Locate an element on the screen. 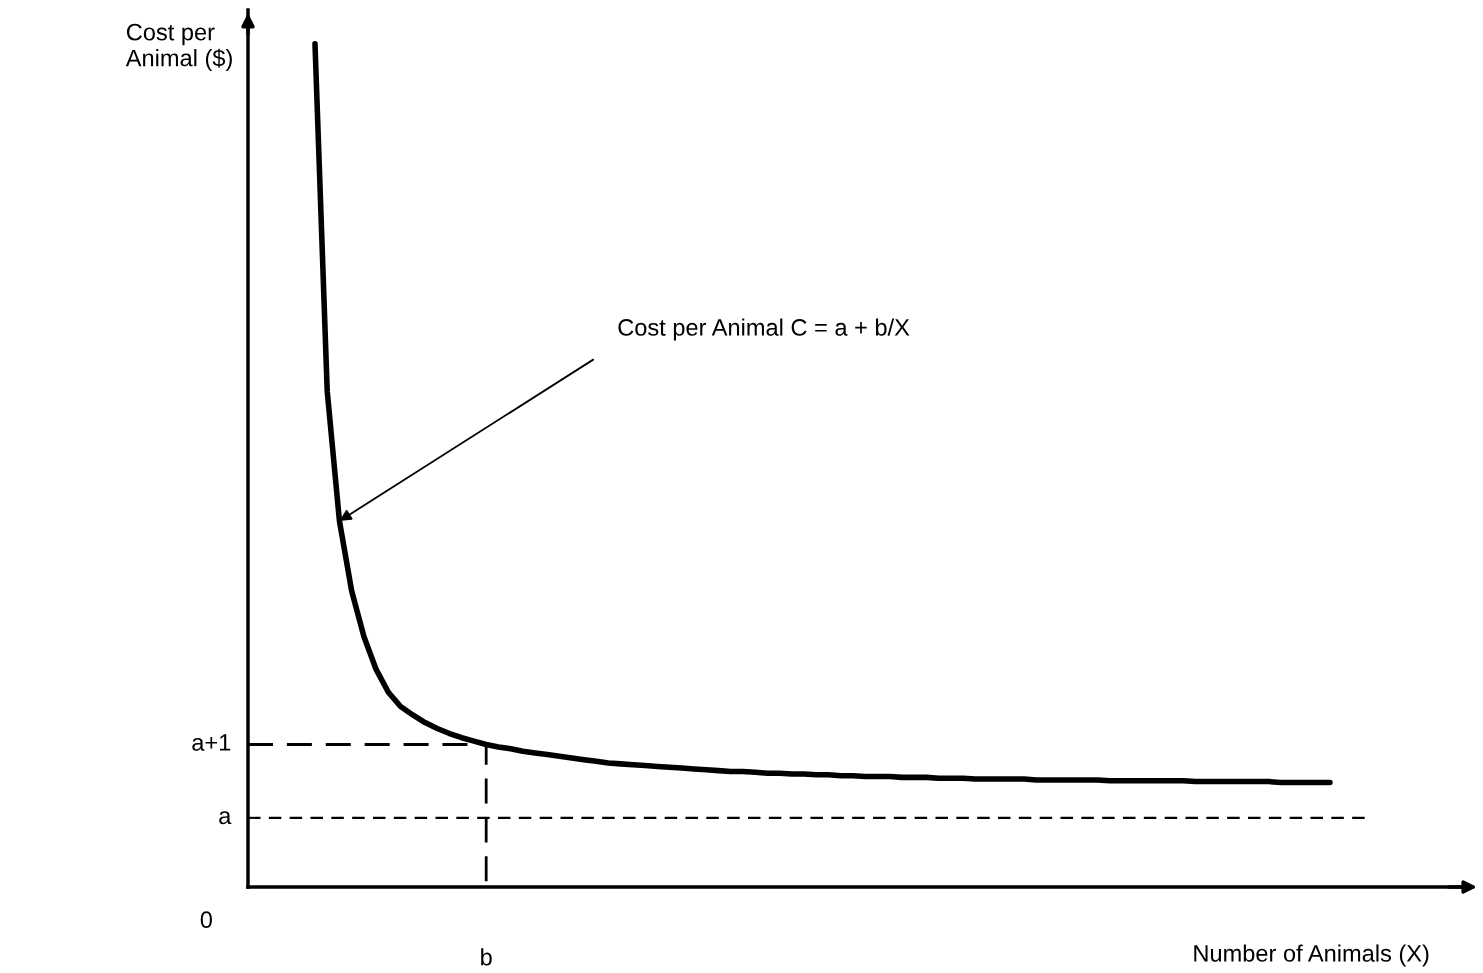  text: 0 is located at coordinates (206, 920).